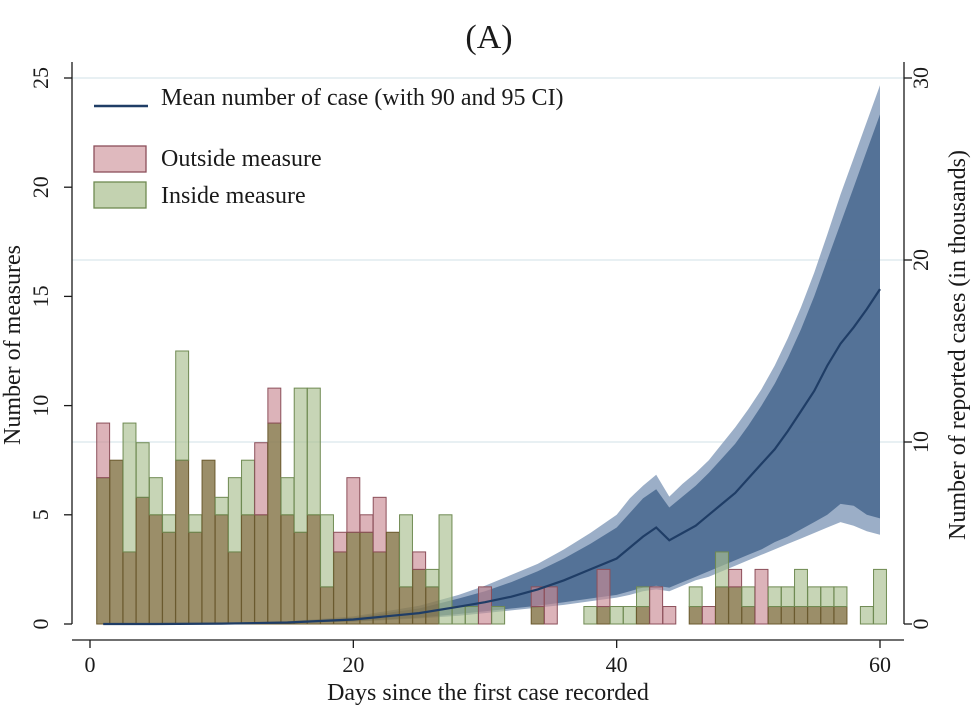 The height and width of the screenshot is (708, 978). Describe the element at coordinates (920, 624) in the screenshot. I see `y2-tick-label: 0` at that location.